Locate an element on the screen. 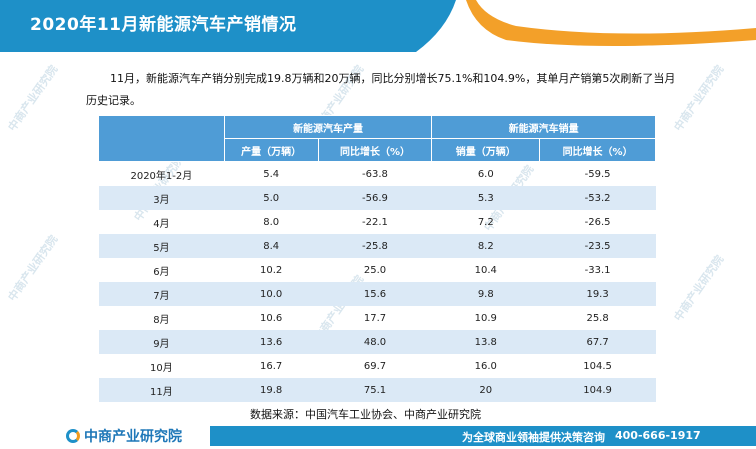 This screenshot has width=756, height=449. sales-growth-cell: 25.8 is located at coordinates (597, 318).